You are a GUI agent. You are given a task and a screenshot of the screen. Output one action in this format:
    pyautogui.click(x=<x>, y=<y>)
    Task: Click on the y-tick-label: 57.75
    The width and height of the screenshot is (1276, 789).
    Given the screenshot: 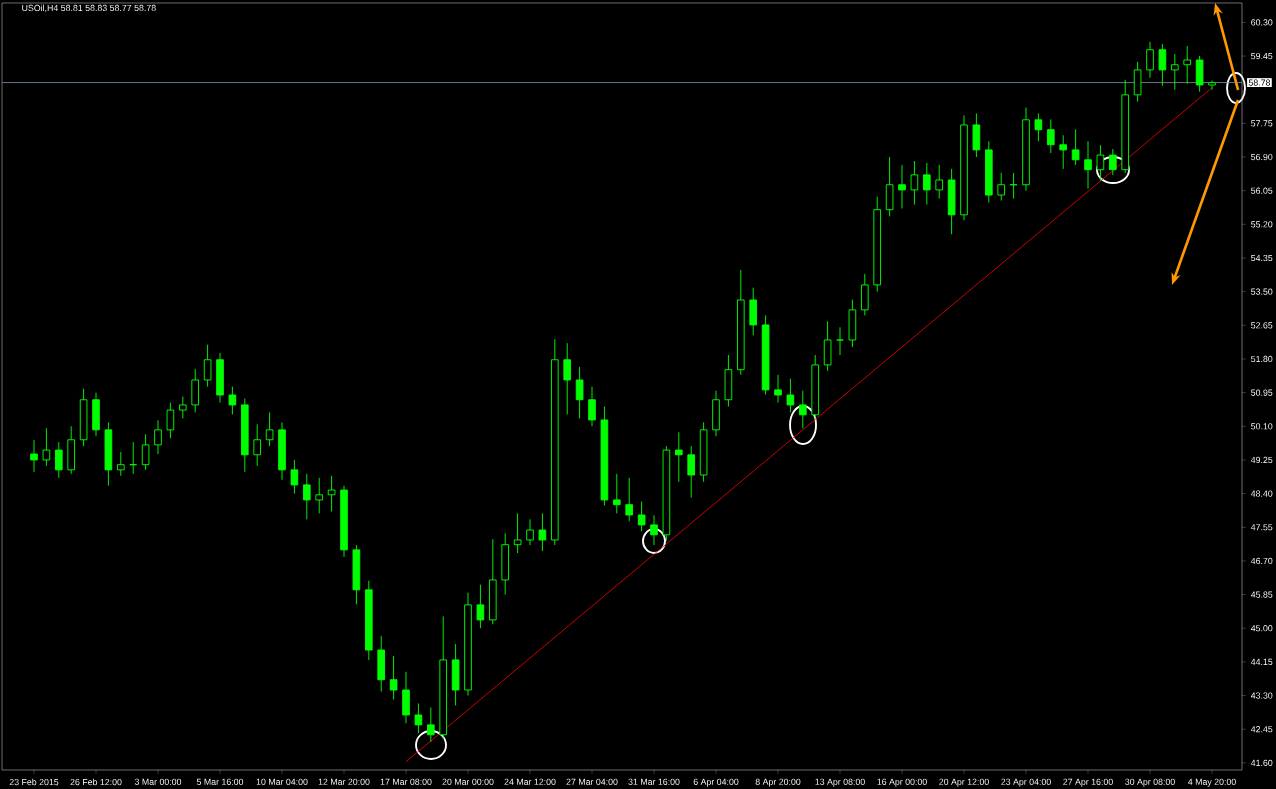 What is the action you would take?
    pyautogui.click(x=1262, y=123)
    